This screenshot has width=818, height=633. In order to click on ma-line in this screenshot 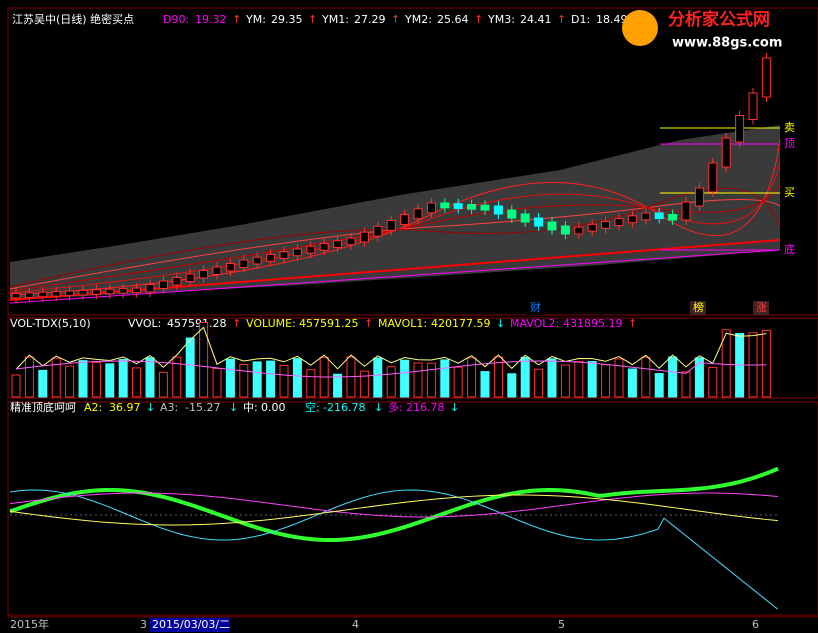, I will do `click(395, 244)`.